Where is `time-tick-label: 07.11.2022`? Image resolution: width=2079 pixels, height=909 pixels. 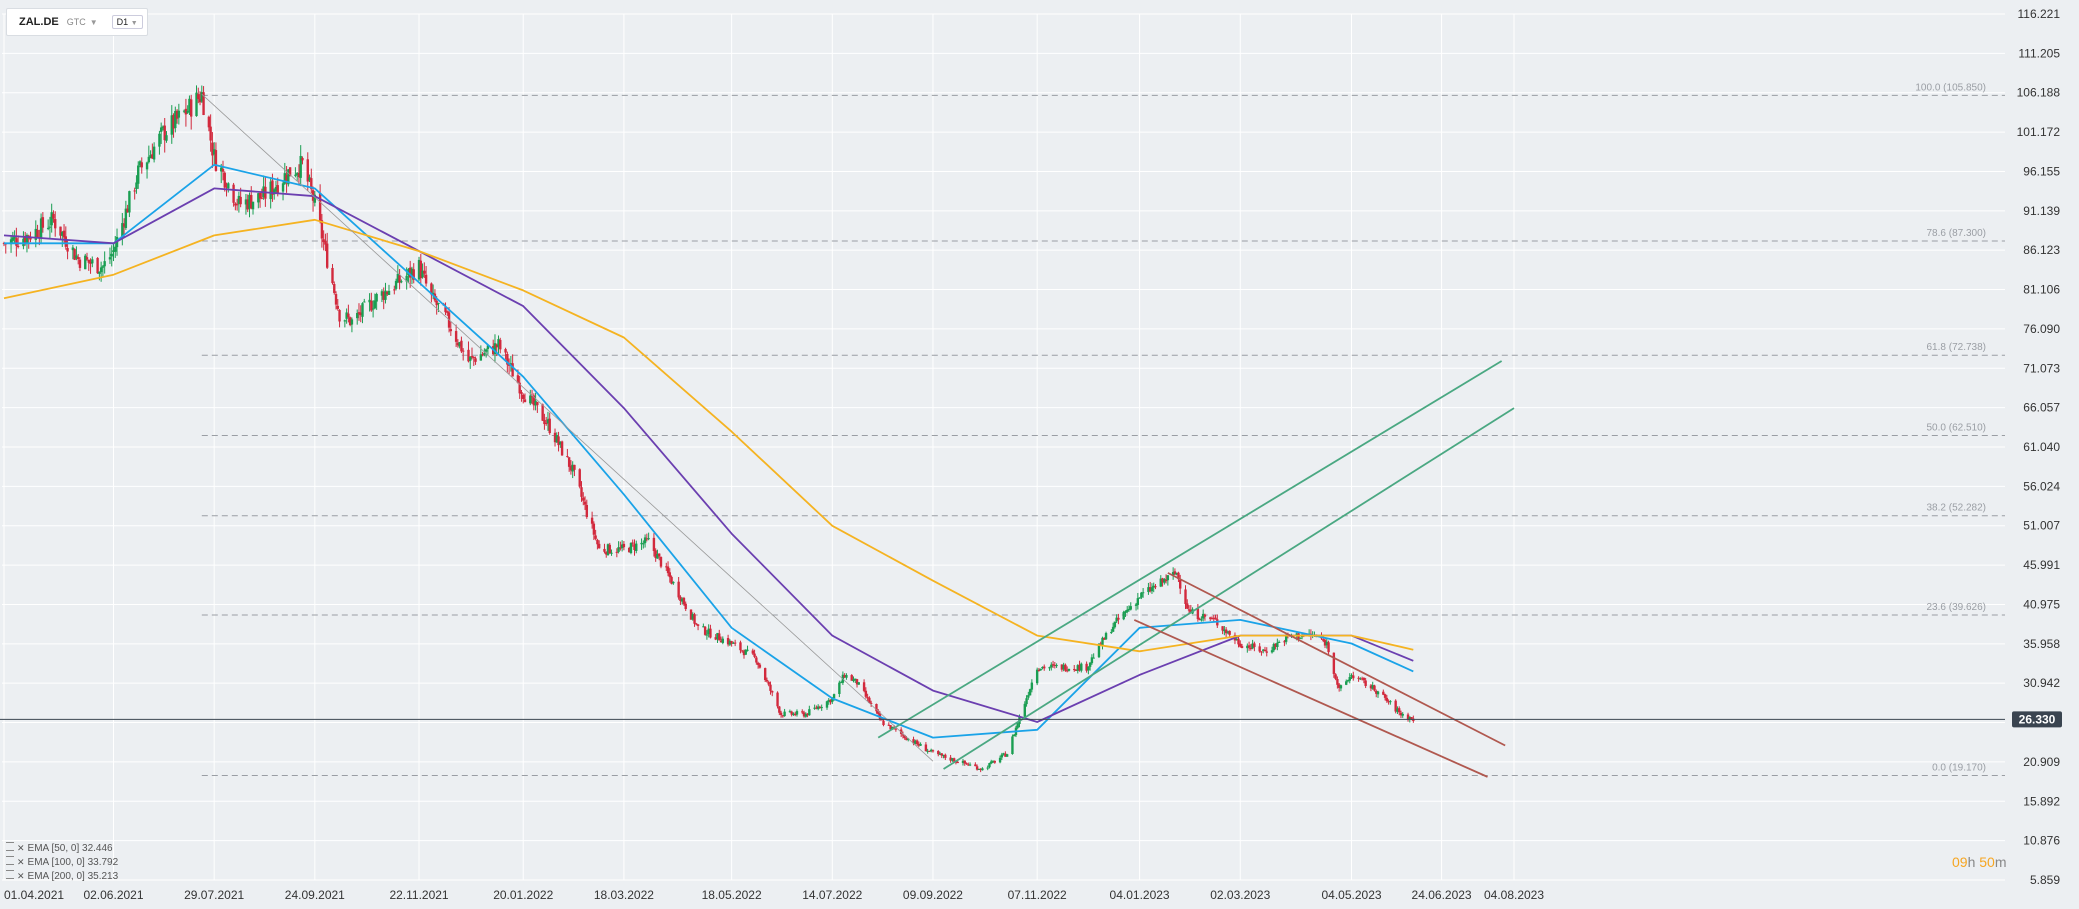
time-tick-label: 07.11.2022 is located at coordinates (1037, 895).